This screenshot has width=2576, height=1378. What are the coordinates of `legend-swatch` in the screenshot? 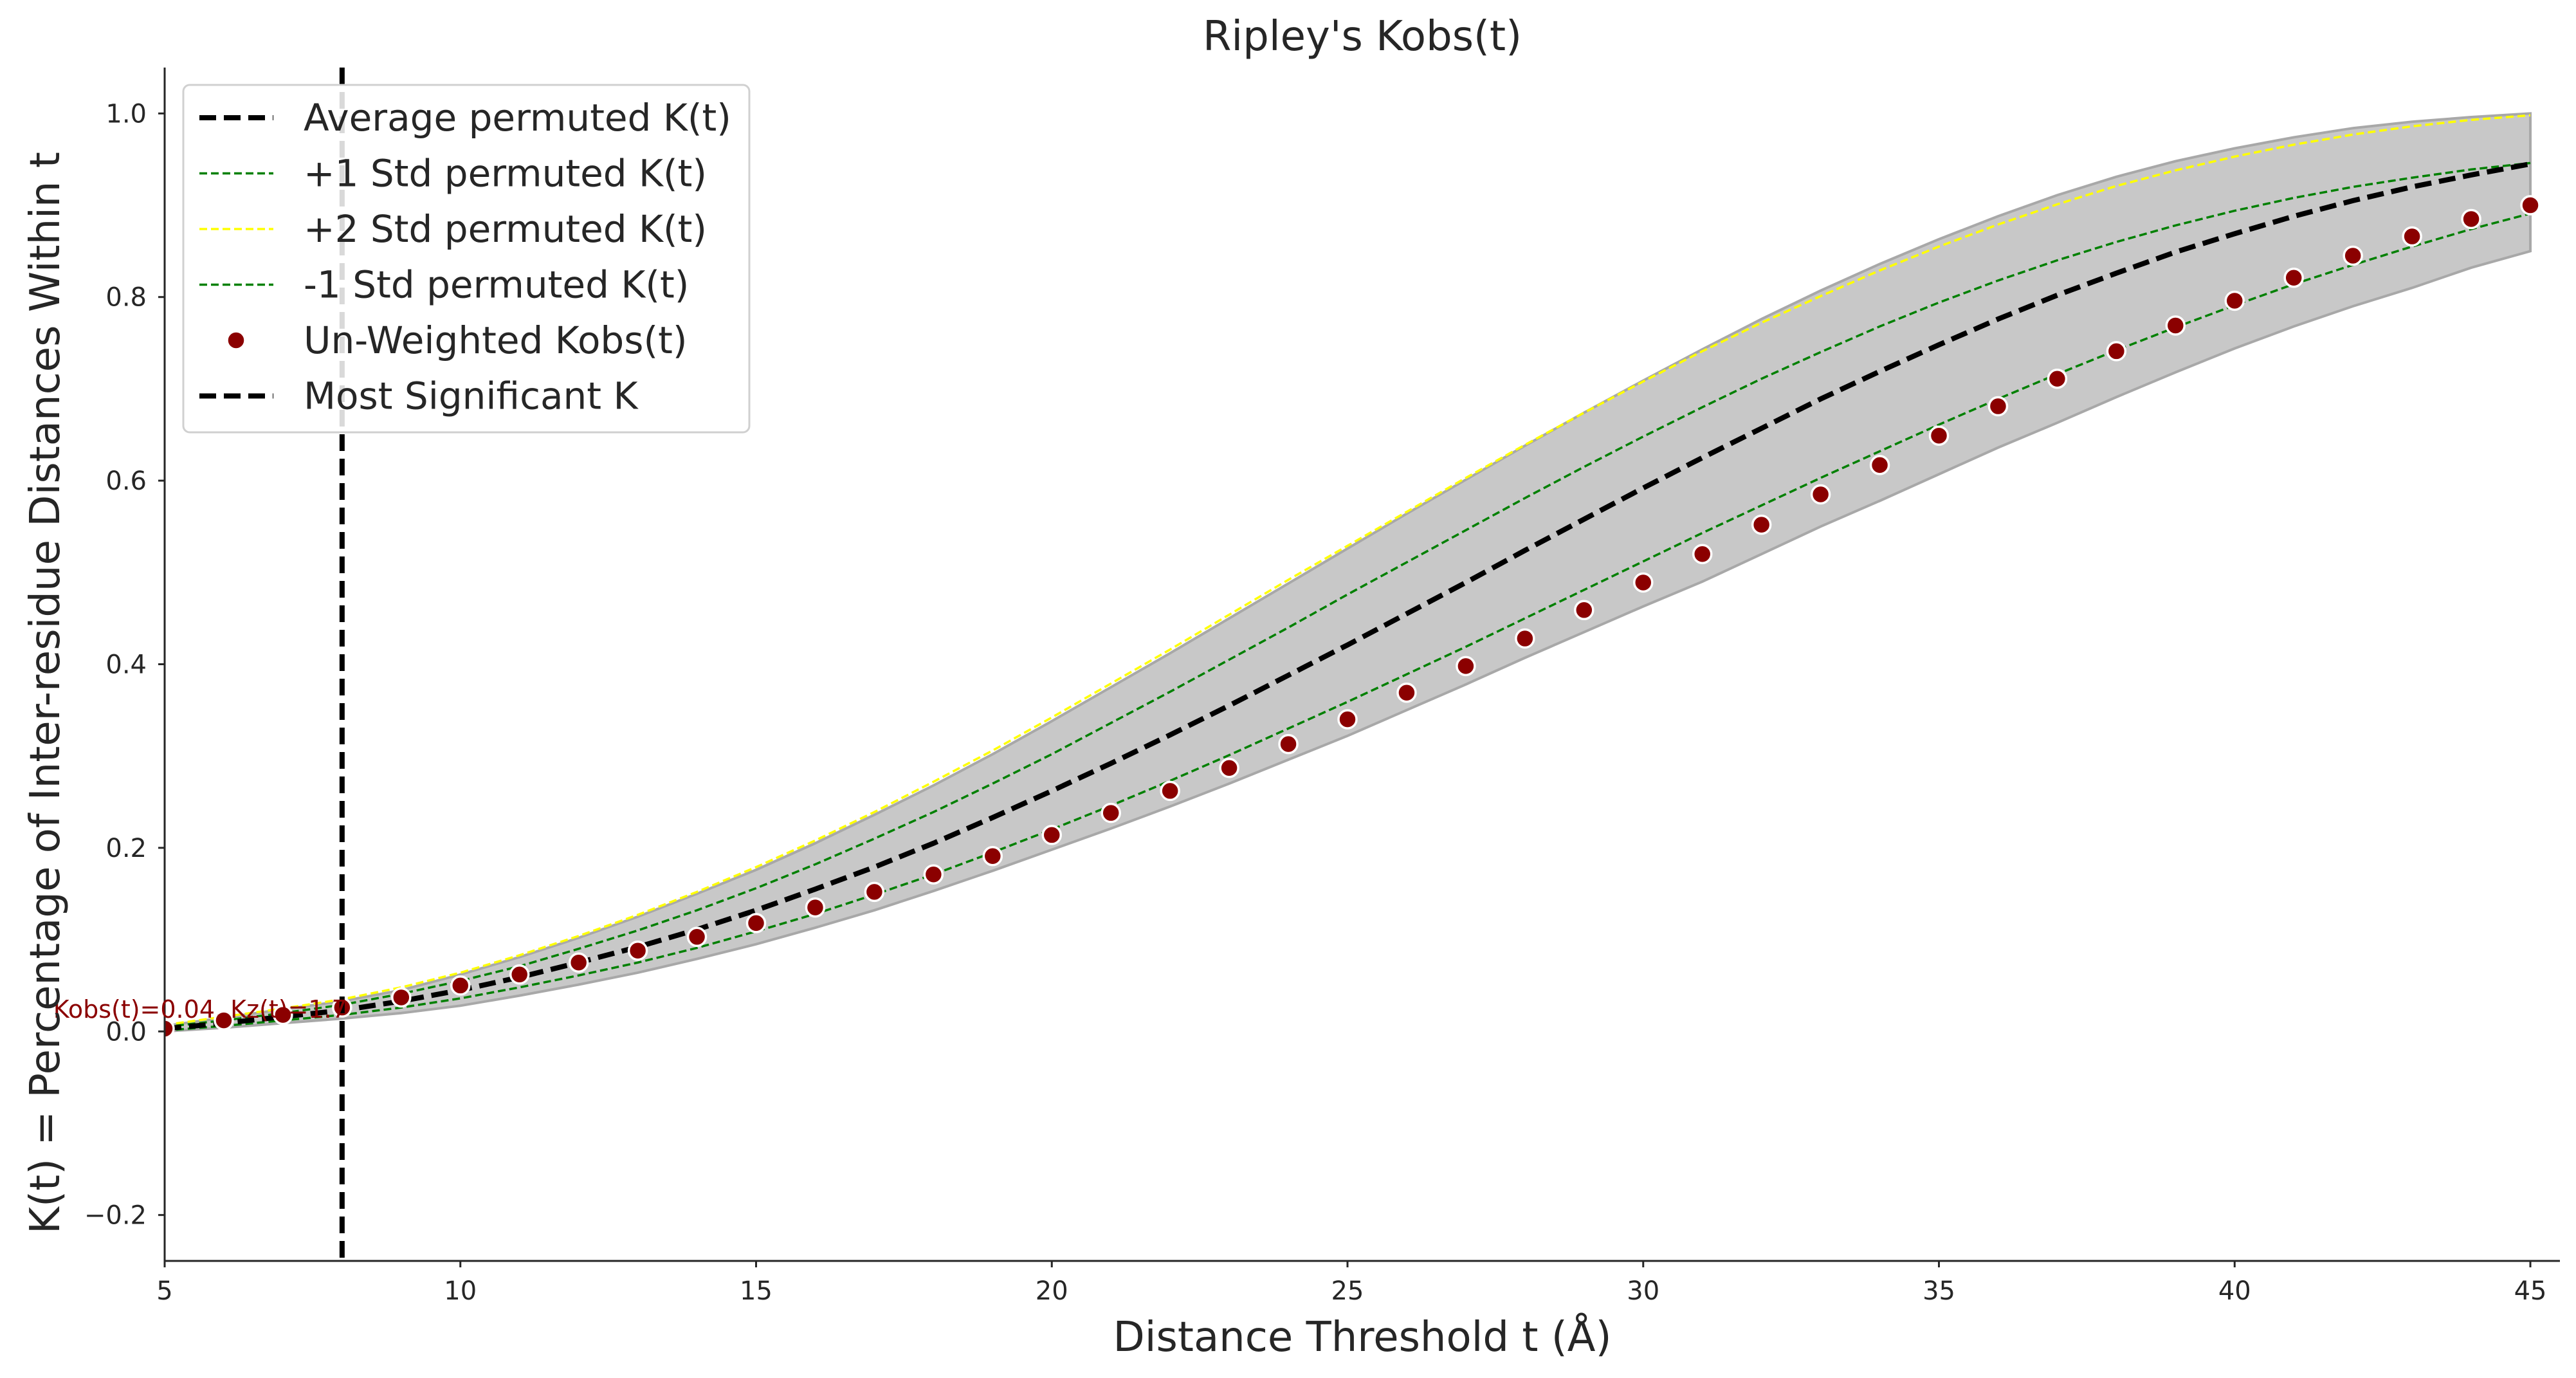 It's located at (236, 340).